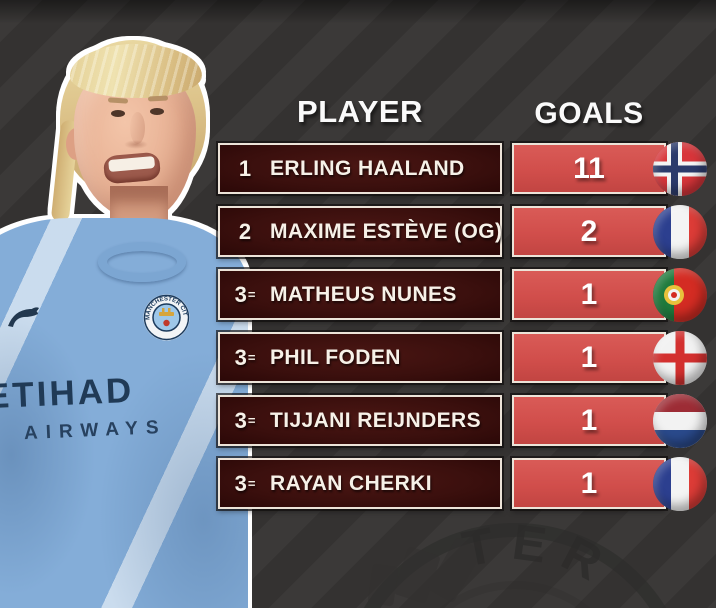 The width and height of the screenshot is (716, 608). I want to click on player-cell: 3= PHIL FODEN, so click(360, 357).